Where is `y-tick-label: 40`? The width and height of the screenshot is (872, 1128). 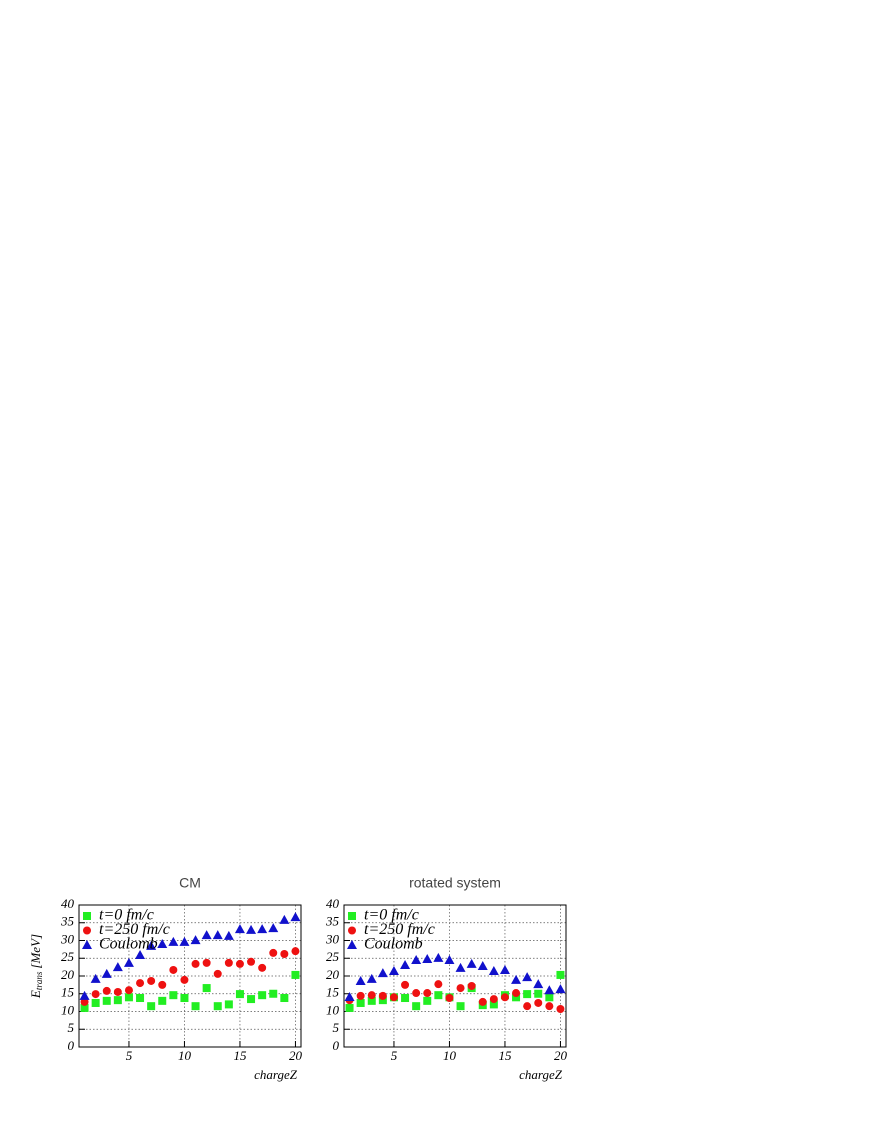 y-tick-label: 40 is located at coordinates (68, 903).